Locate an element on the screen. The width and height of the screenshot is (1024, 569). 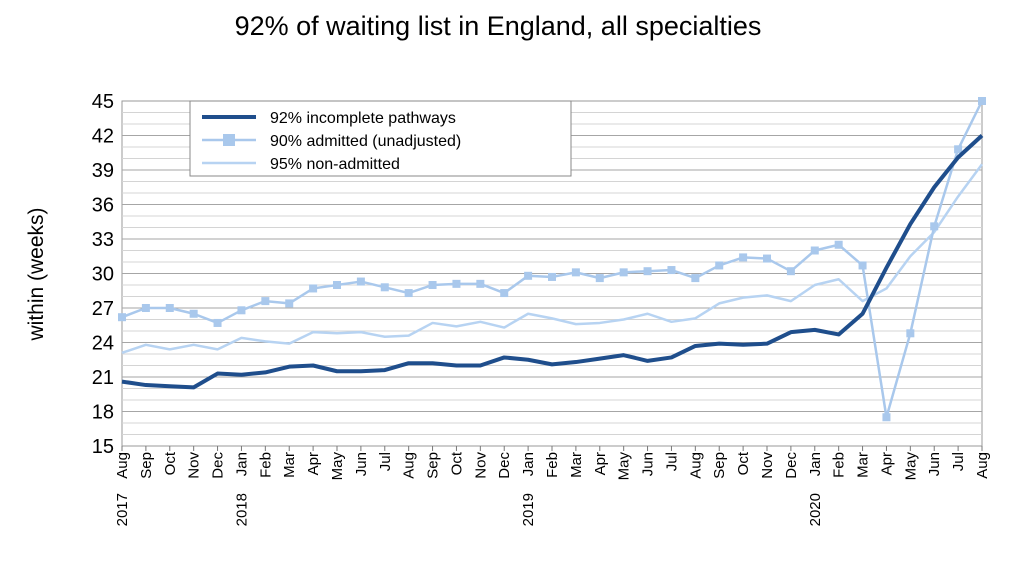
y-tick-label: 42 is located at coordinates (103, 137).